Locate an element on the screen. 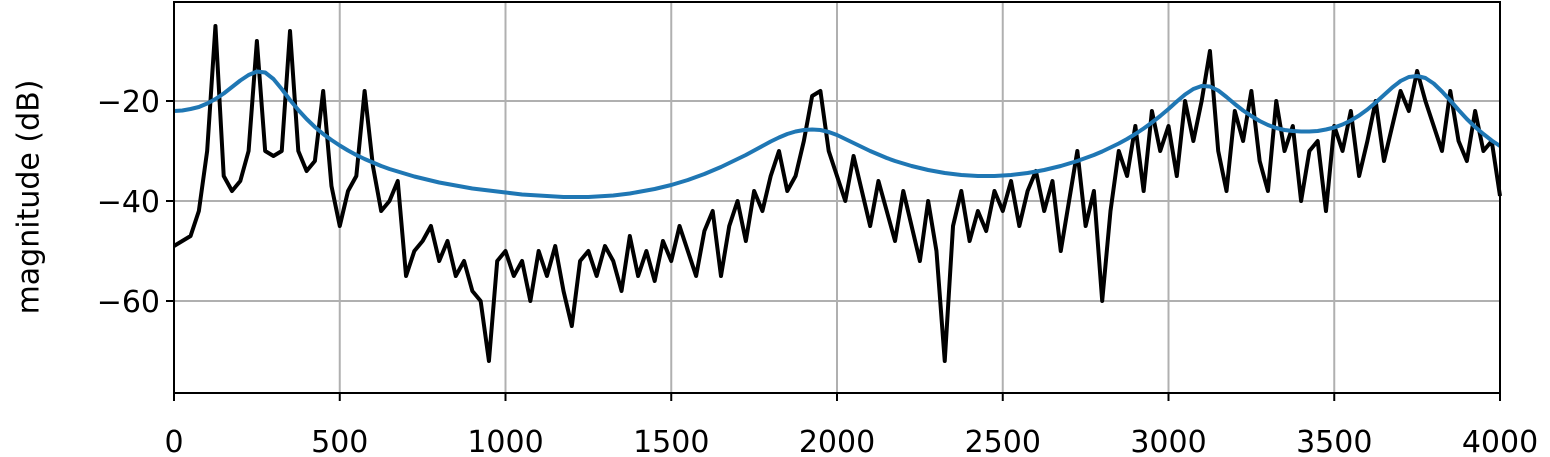  y-tick-label: −40 is located at coordinates (128, 202).